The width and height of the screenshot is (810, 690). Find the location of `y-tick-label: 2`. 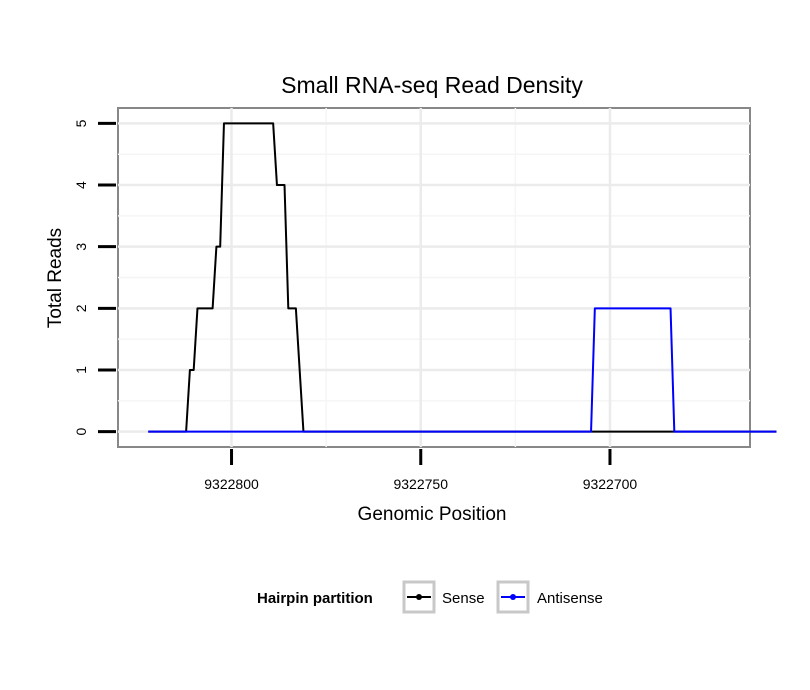

y-tick-label: 2 is located at coordinates (81, 308).